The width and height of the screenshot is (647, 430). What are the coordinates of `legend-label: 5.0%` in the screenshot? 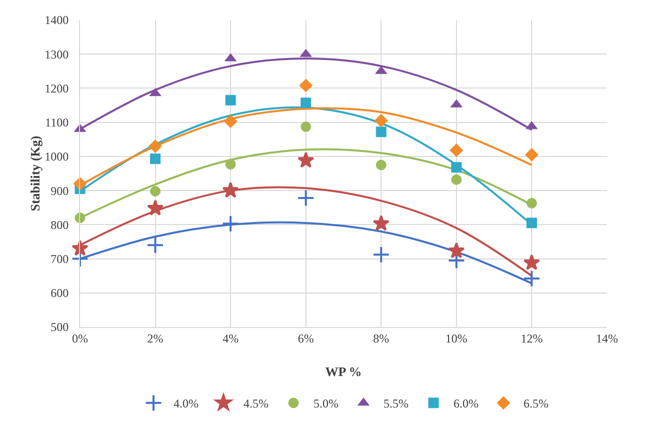 It's located at (326, 403).